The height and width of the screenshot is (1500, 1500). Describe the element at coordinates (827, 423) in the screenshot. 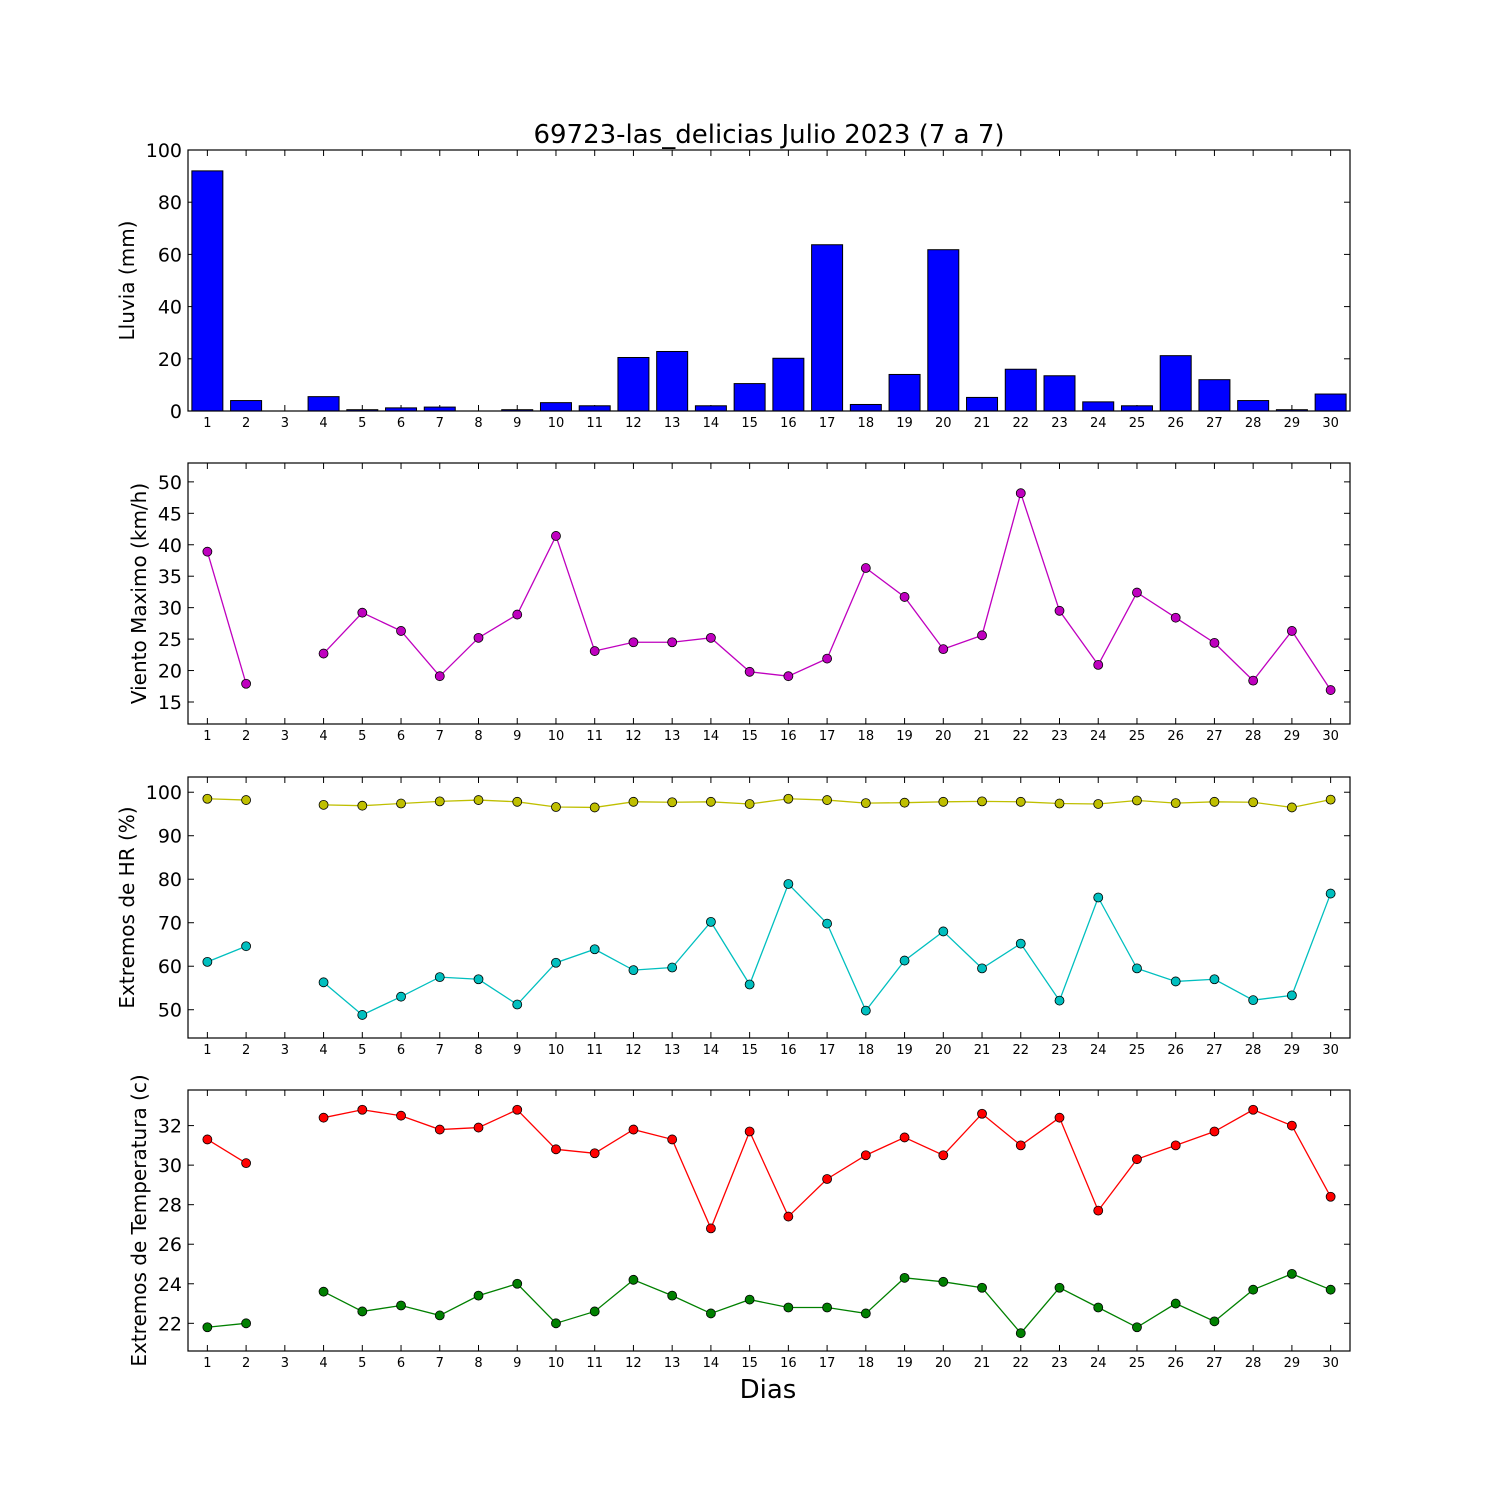

I see `x-tick-label-rain: 17` at that location.